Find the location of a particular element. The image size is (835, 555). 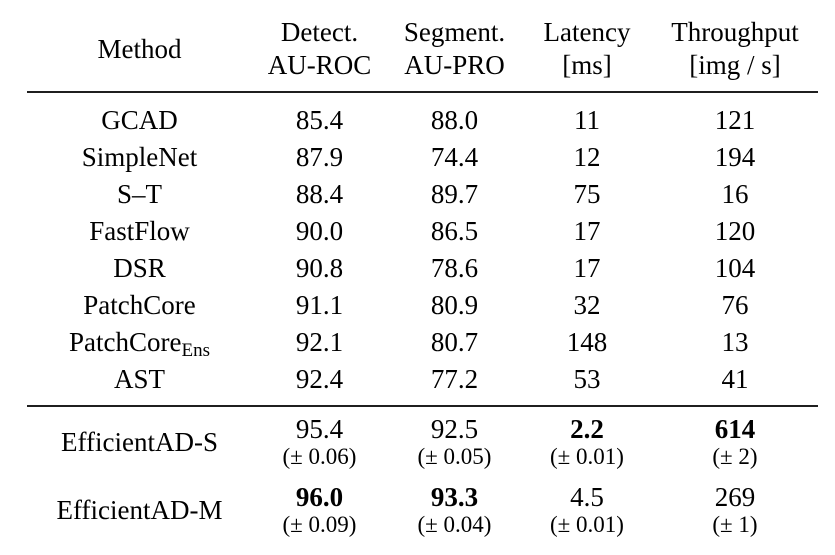

method-name-label: EfficientAD-S is located at coordinates (139, 442).